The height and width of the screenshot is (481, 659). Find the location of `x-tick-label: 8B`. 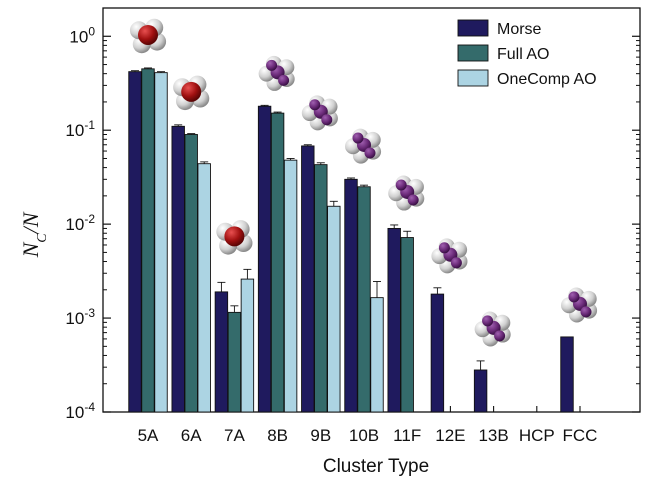

x-tick-label: 8B is located at coordinates (277, 435).